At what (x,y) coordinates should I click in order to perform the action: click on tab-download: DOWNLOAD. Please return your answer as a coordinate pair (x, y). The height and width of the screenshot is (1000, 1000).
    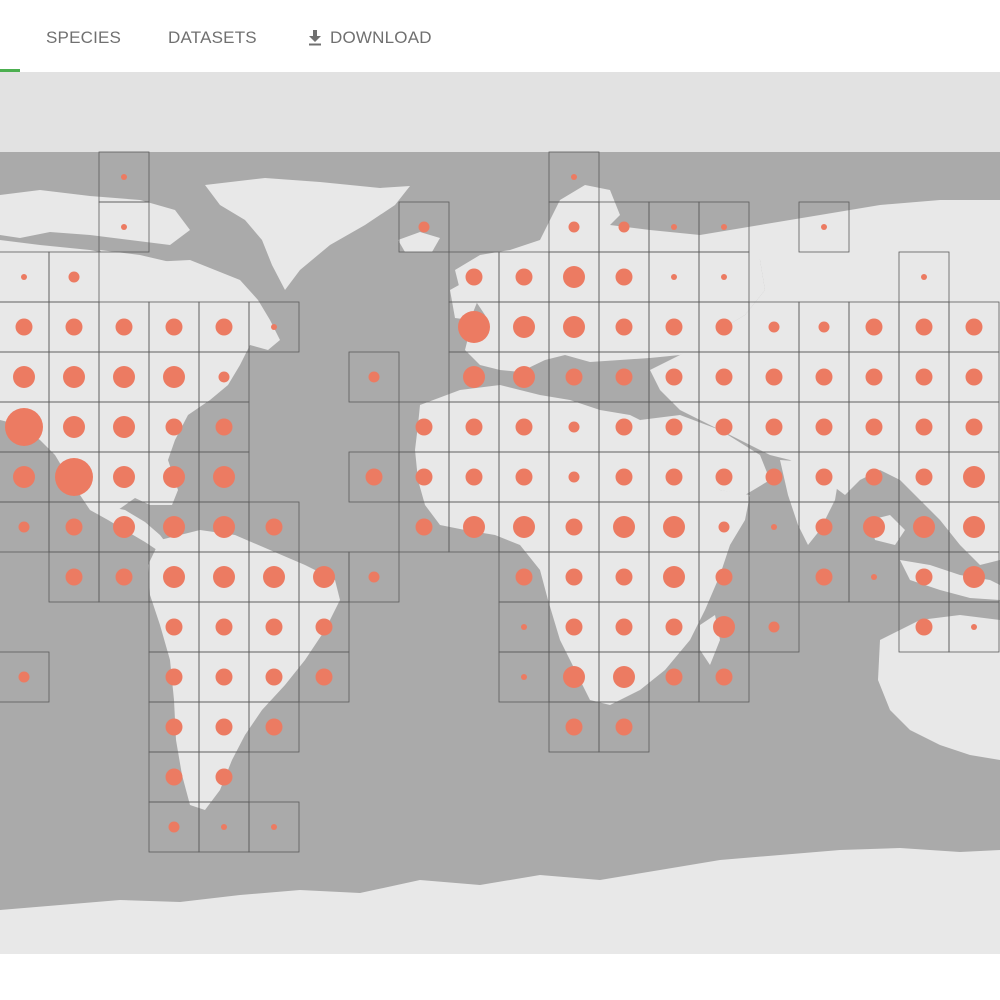
    Looking at the image, I should click on (370, 38).